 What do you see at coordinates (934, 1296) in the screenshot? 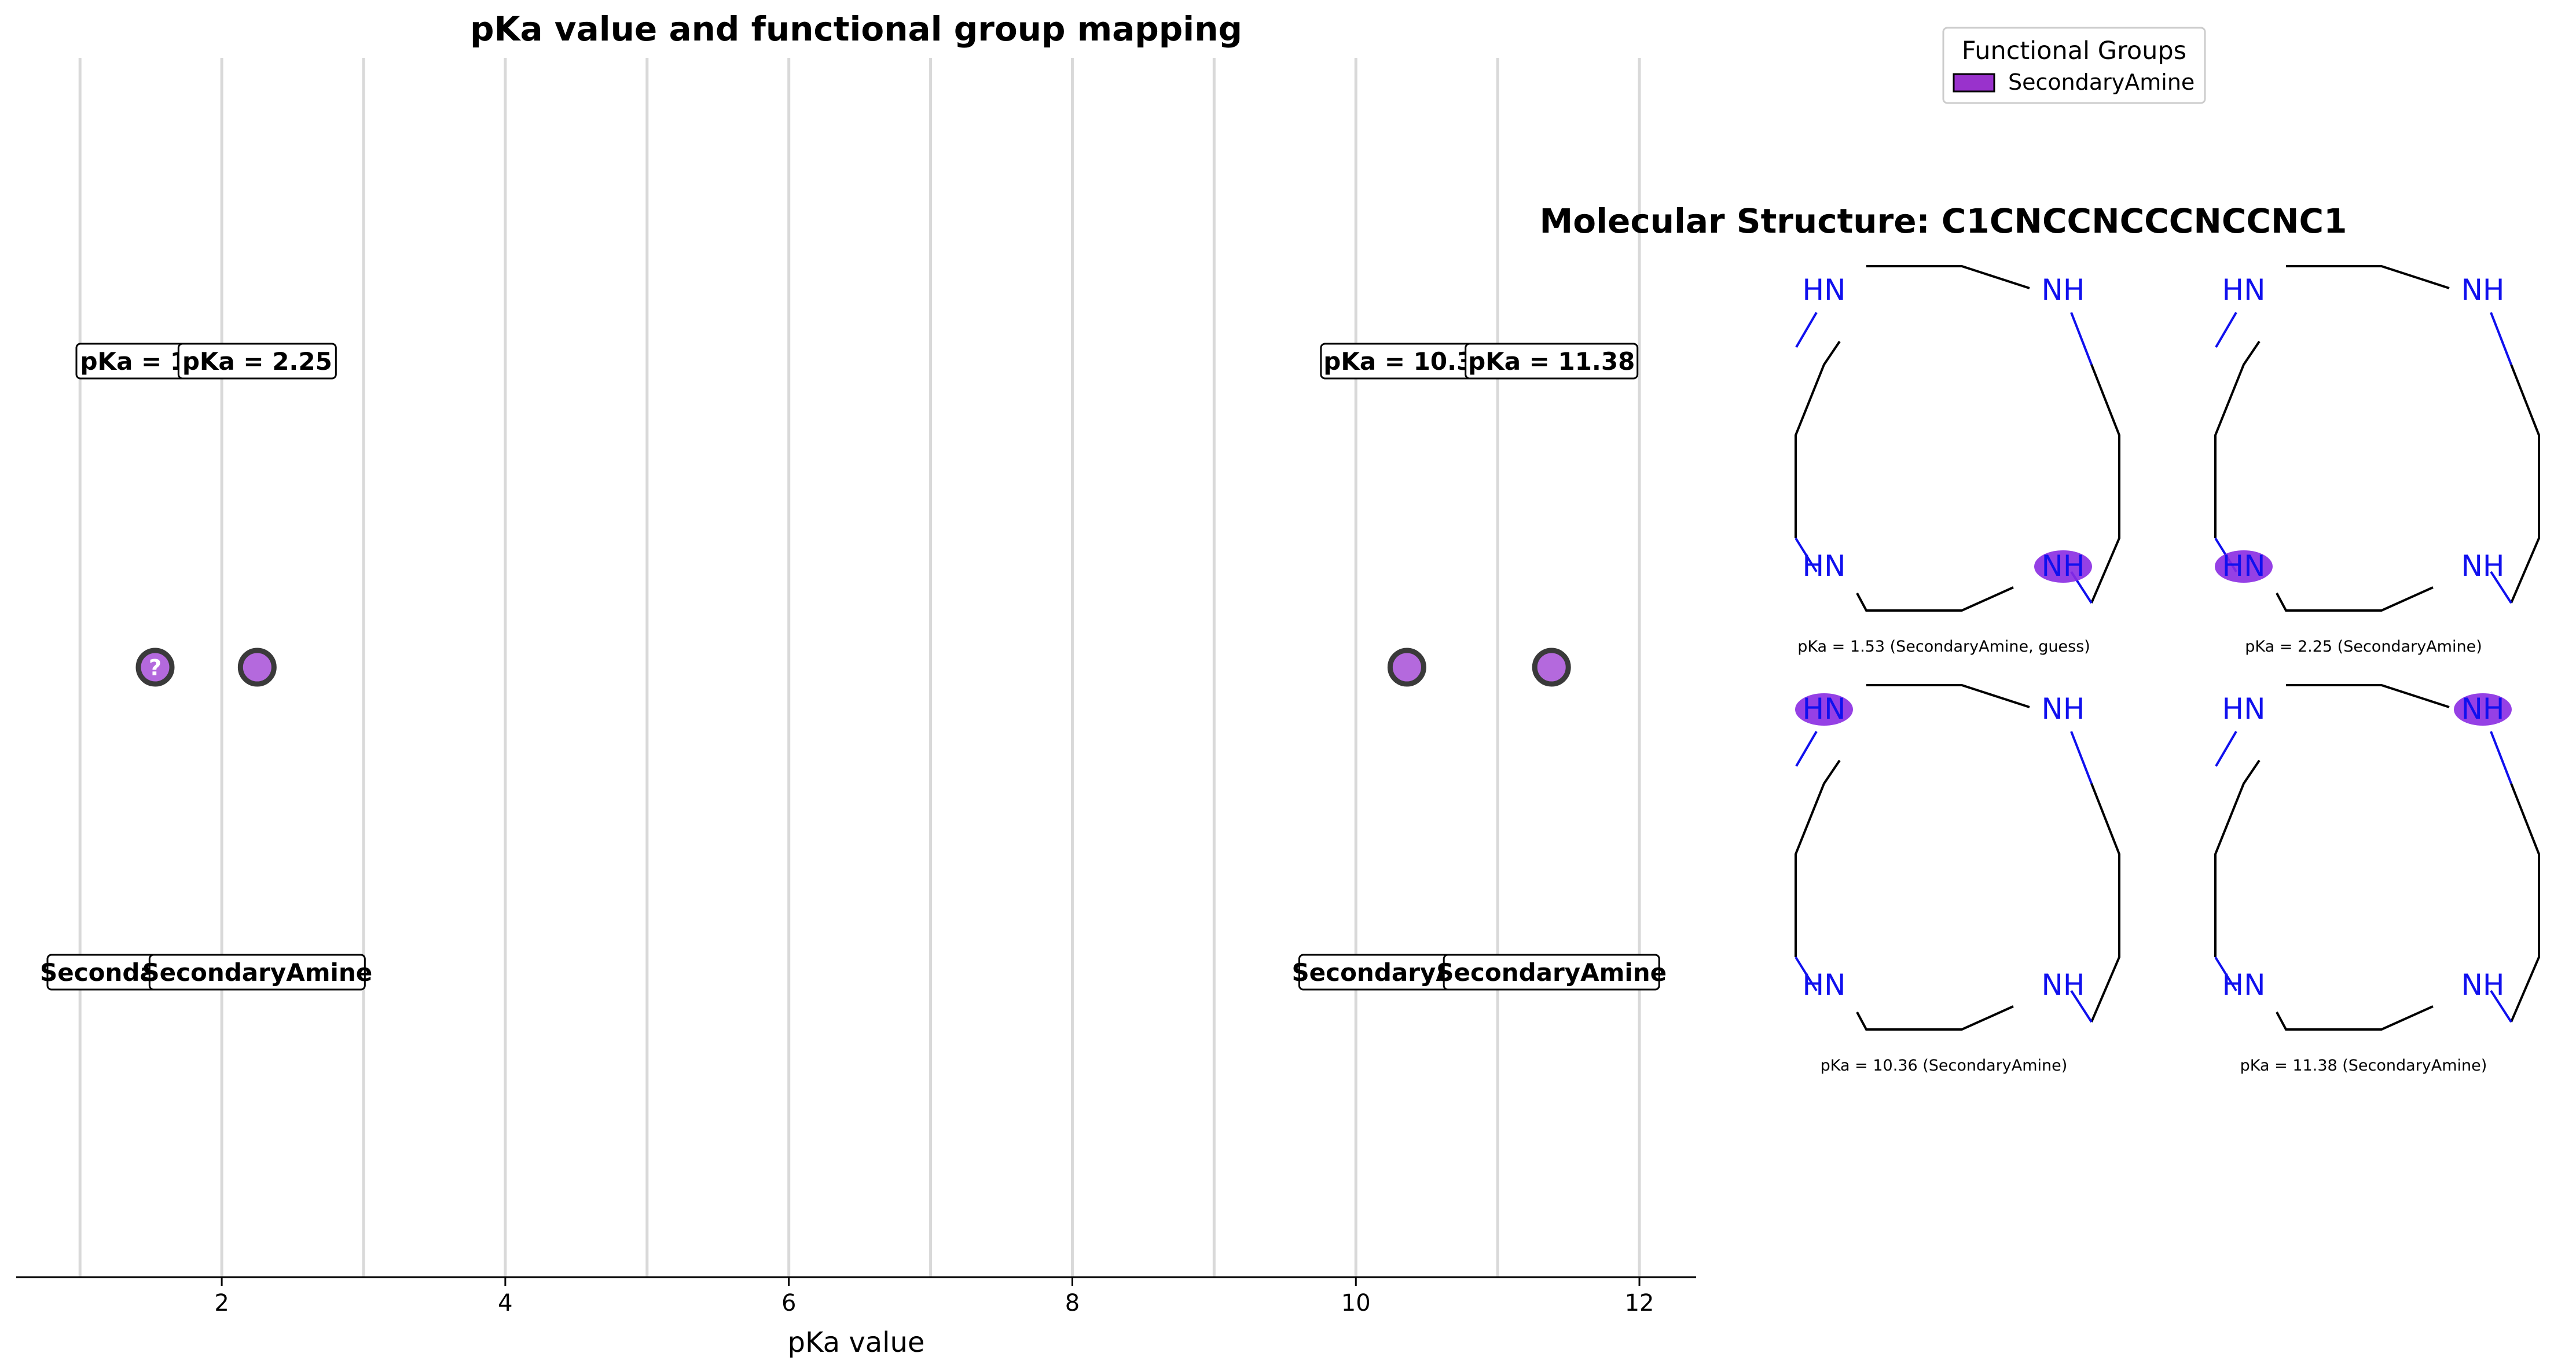
I see `x-axis-ticks: 2 4 6 8 10 12` at bounding box center [934, 1296].